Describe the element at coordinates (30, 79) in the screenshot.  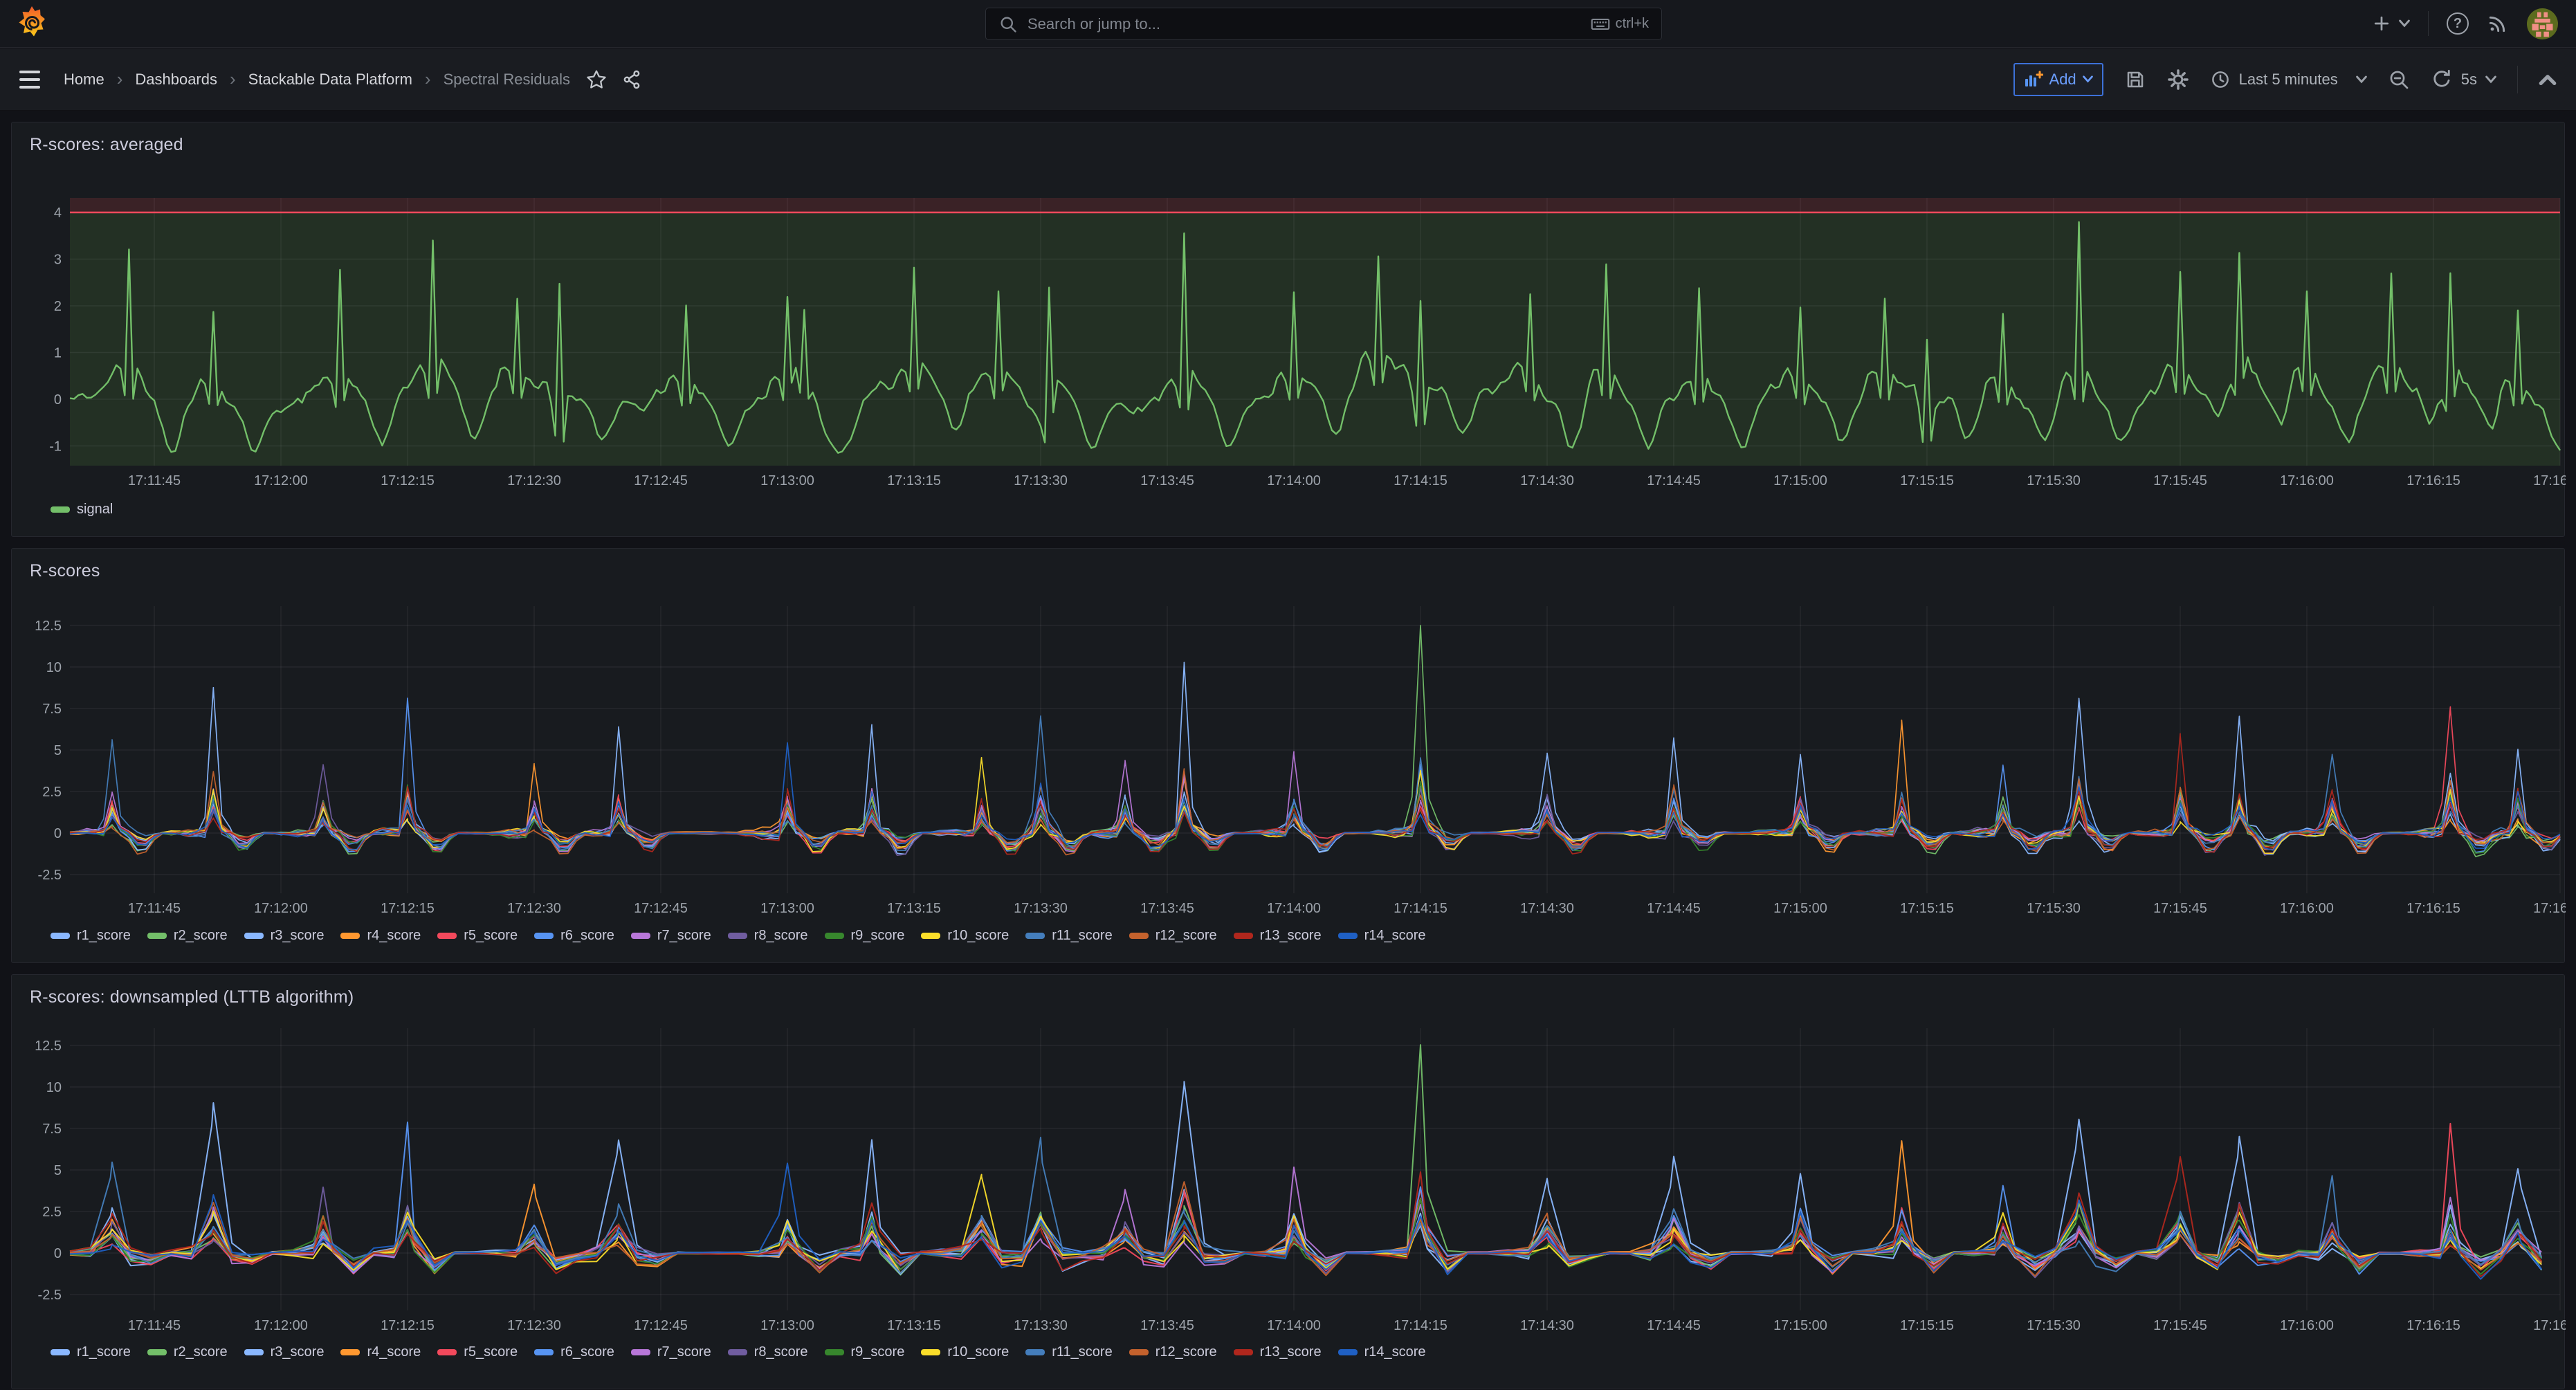
I see `mega-menu-toggle` at that location.